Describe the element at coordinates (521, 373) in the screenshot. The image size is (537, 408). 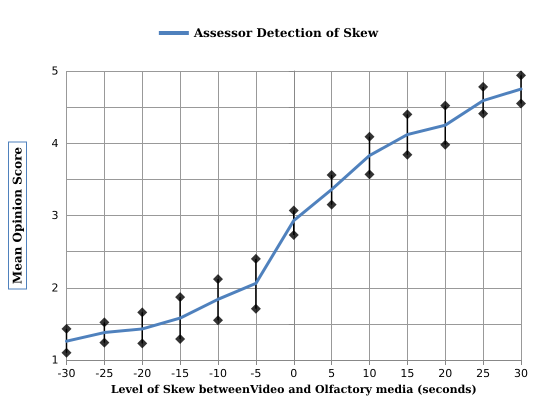
I see `x-tick-label: 30` at that location.